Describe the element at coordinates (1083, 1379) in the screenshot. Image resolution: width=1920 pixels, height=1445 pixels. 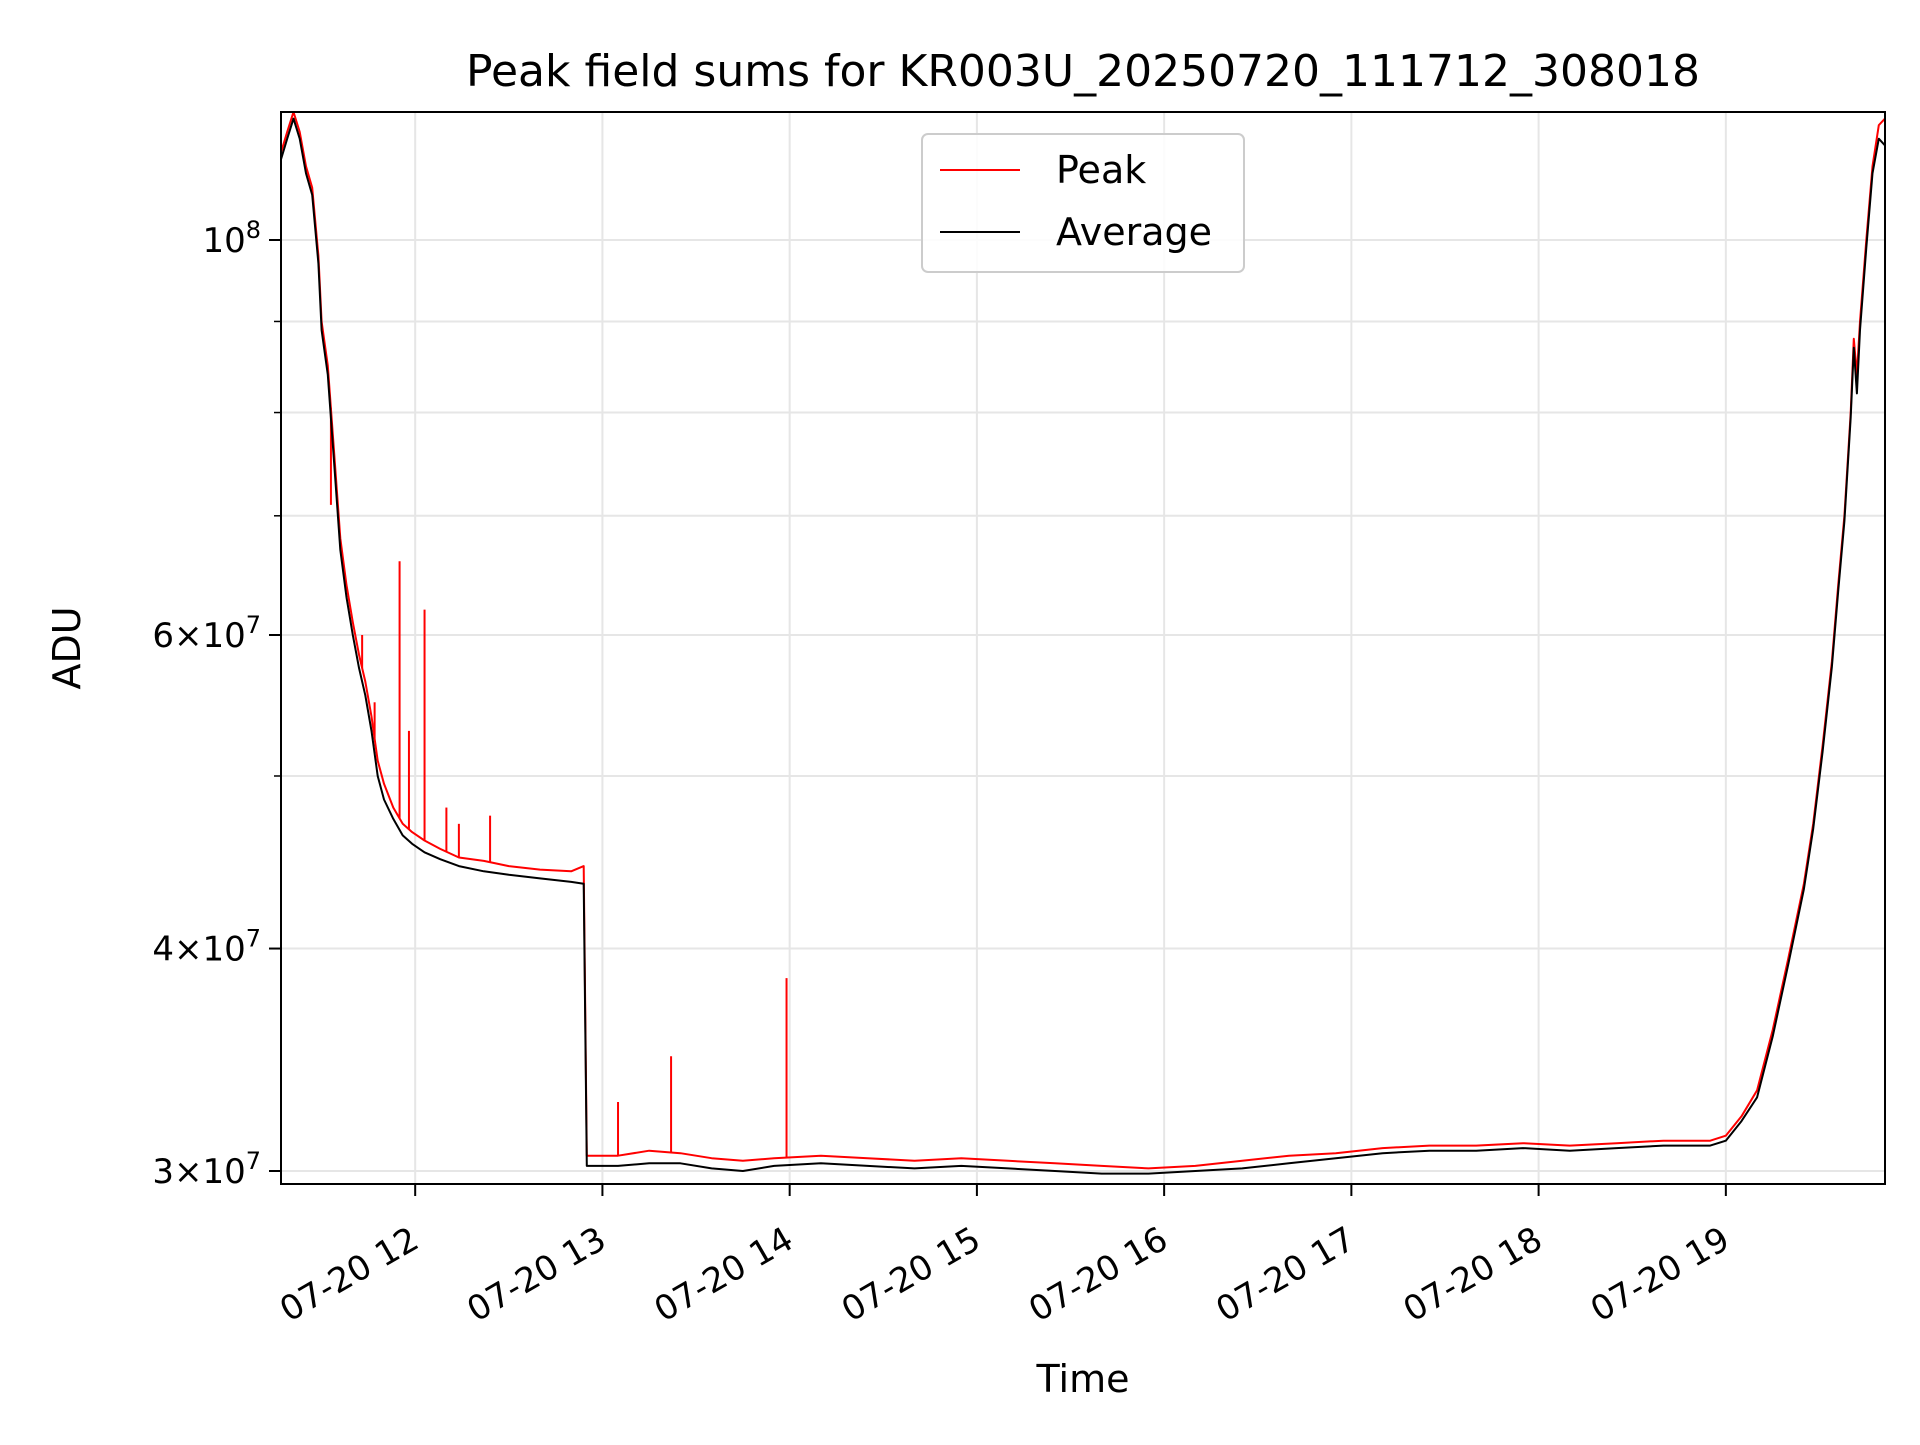
I see `x-axis-label: Time` at that location.